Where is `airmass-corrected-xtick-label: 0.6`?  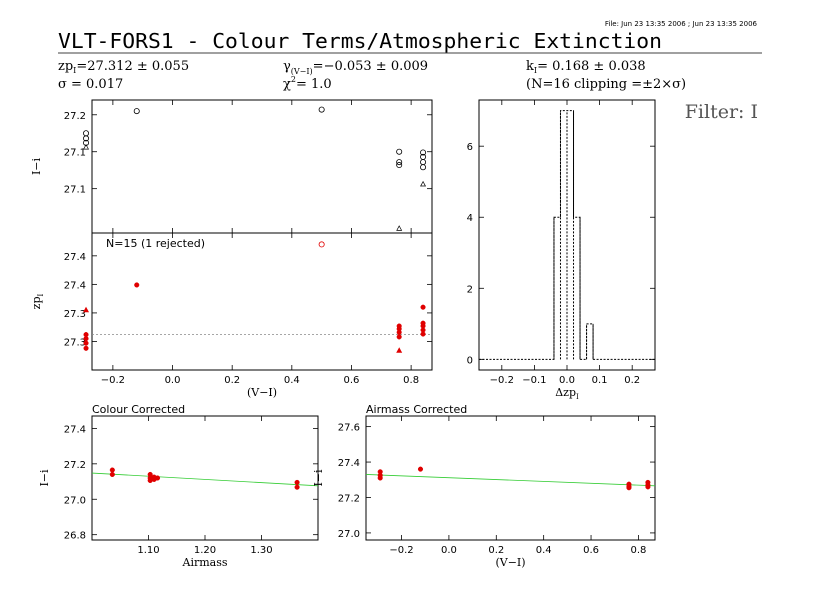
airmass-corrected-xtick-label: 0.6 is located at coordinates (591, 550).